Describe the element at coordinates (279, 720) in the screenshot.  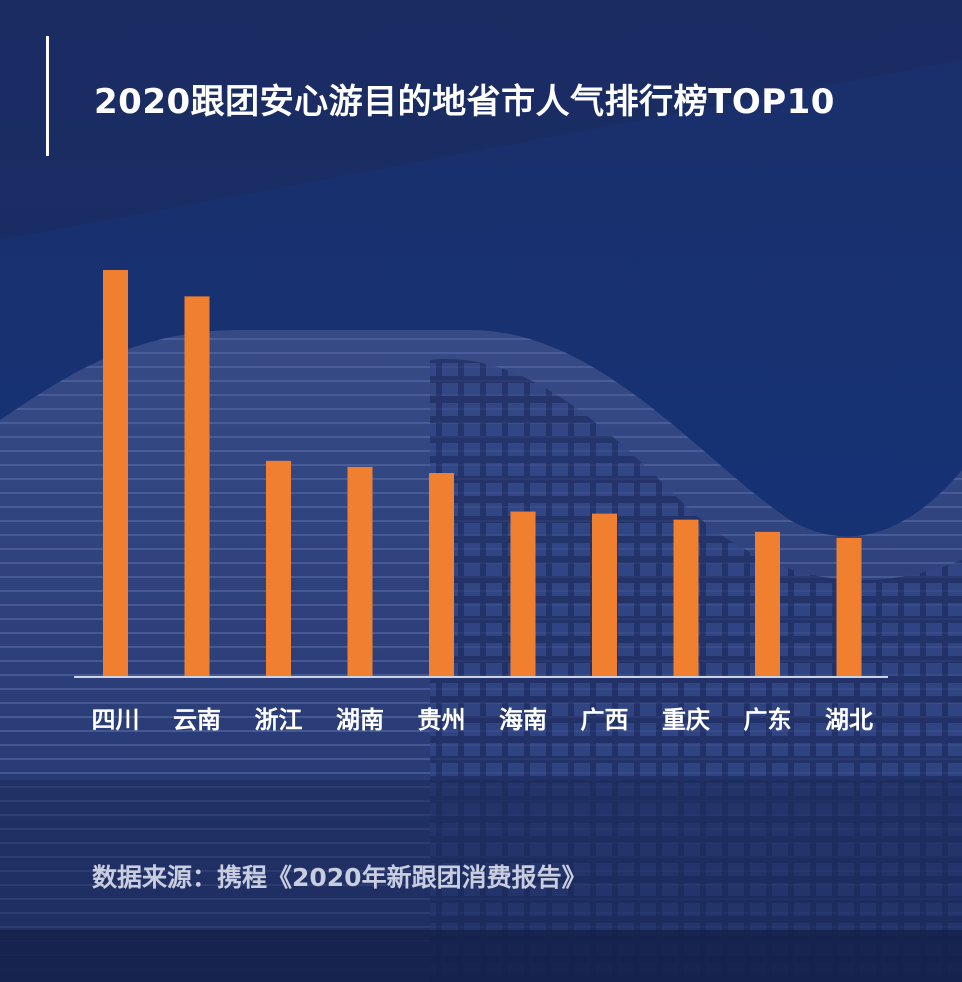
I see `x-tick-label: 浙江` at that location.